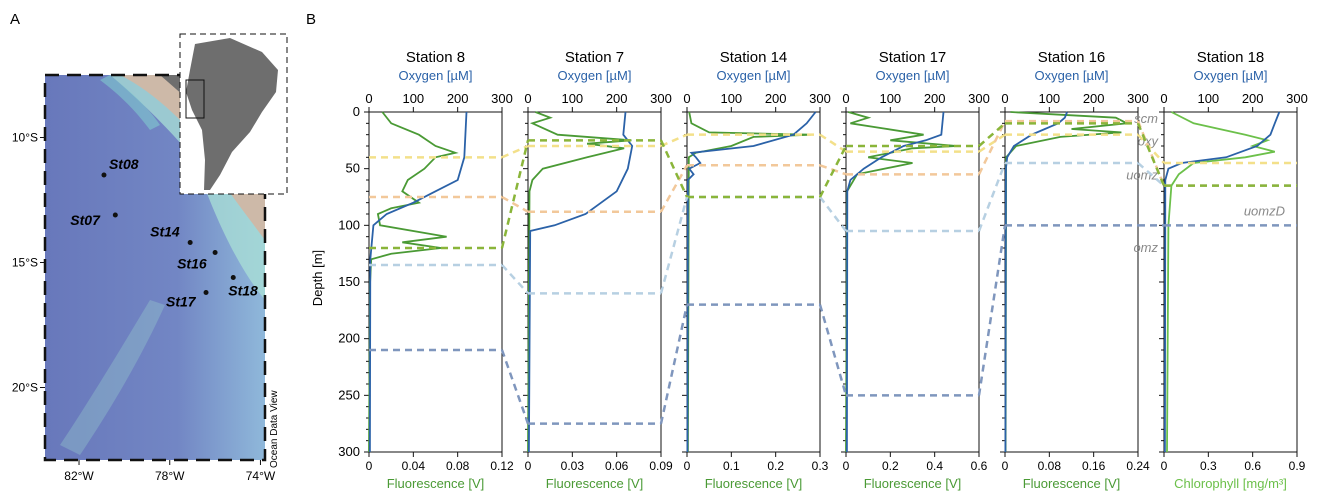 The width and height of the screenshot is (1317, 495). Describe the element at coordinates (79, 476) in the screenshot. I see `lon-tick-label: 82°W` at that location.